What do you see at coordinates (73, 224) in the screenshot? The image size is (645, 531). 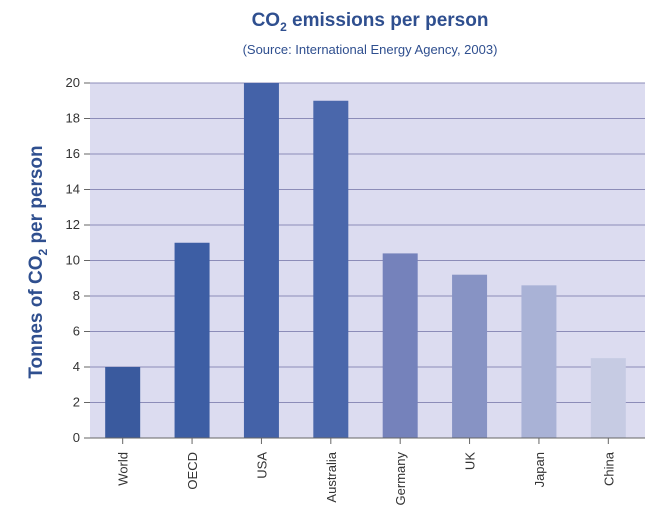 I see `y-tick-label: 12` at bounding box center [73, 224].